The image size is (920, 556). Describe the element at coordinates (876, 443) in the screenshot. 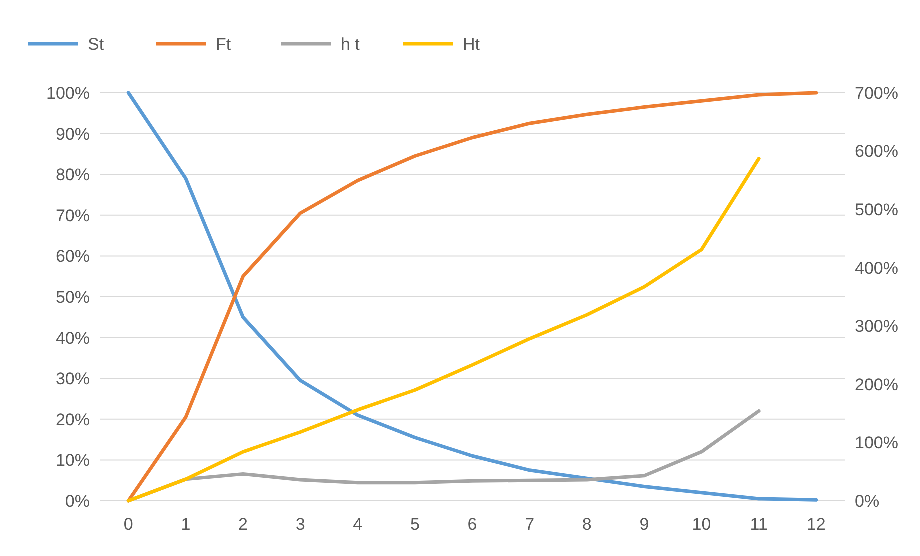

I see `y2-tick-label: 100%` at that location.